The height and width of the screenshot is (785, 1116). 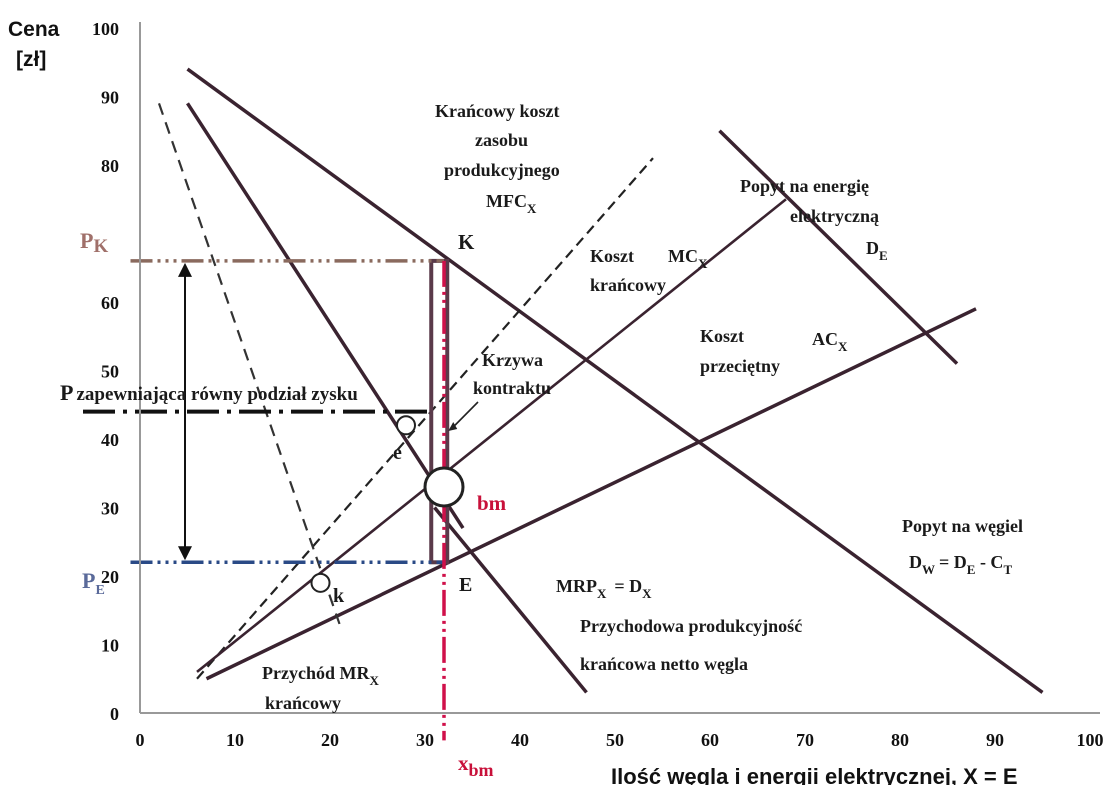 What do you see at coordinates (825, 339) in the screenshot?
I see `ac-label-symbol: AC` at bounding box center [825, 339].